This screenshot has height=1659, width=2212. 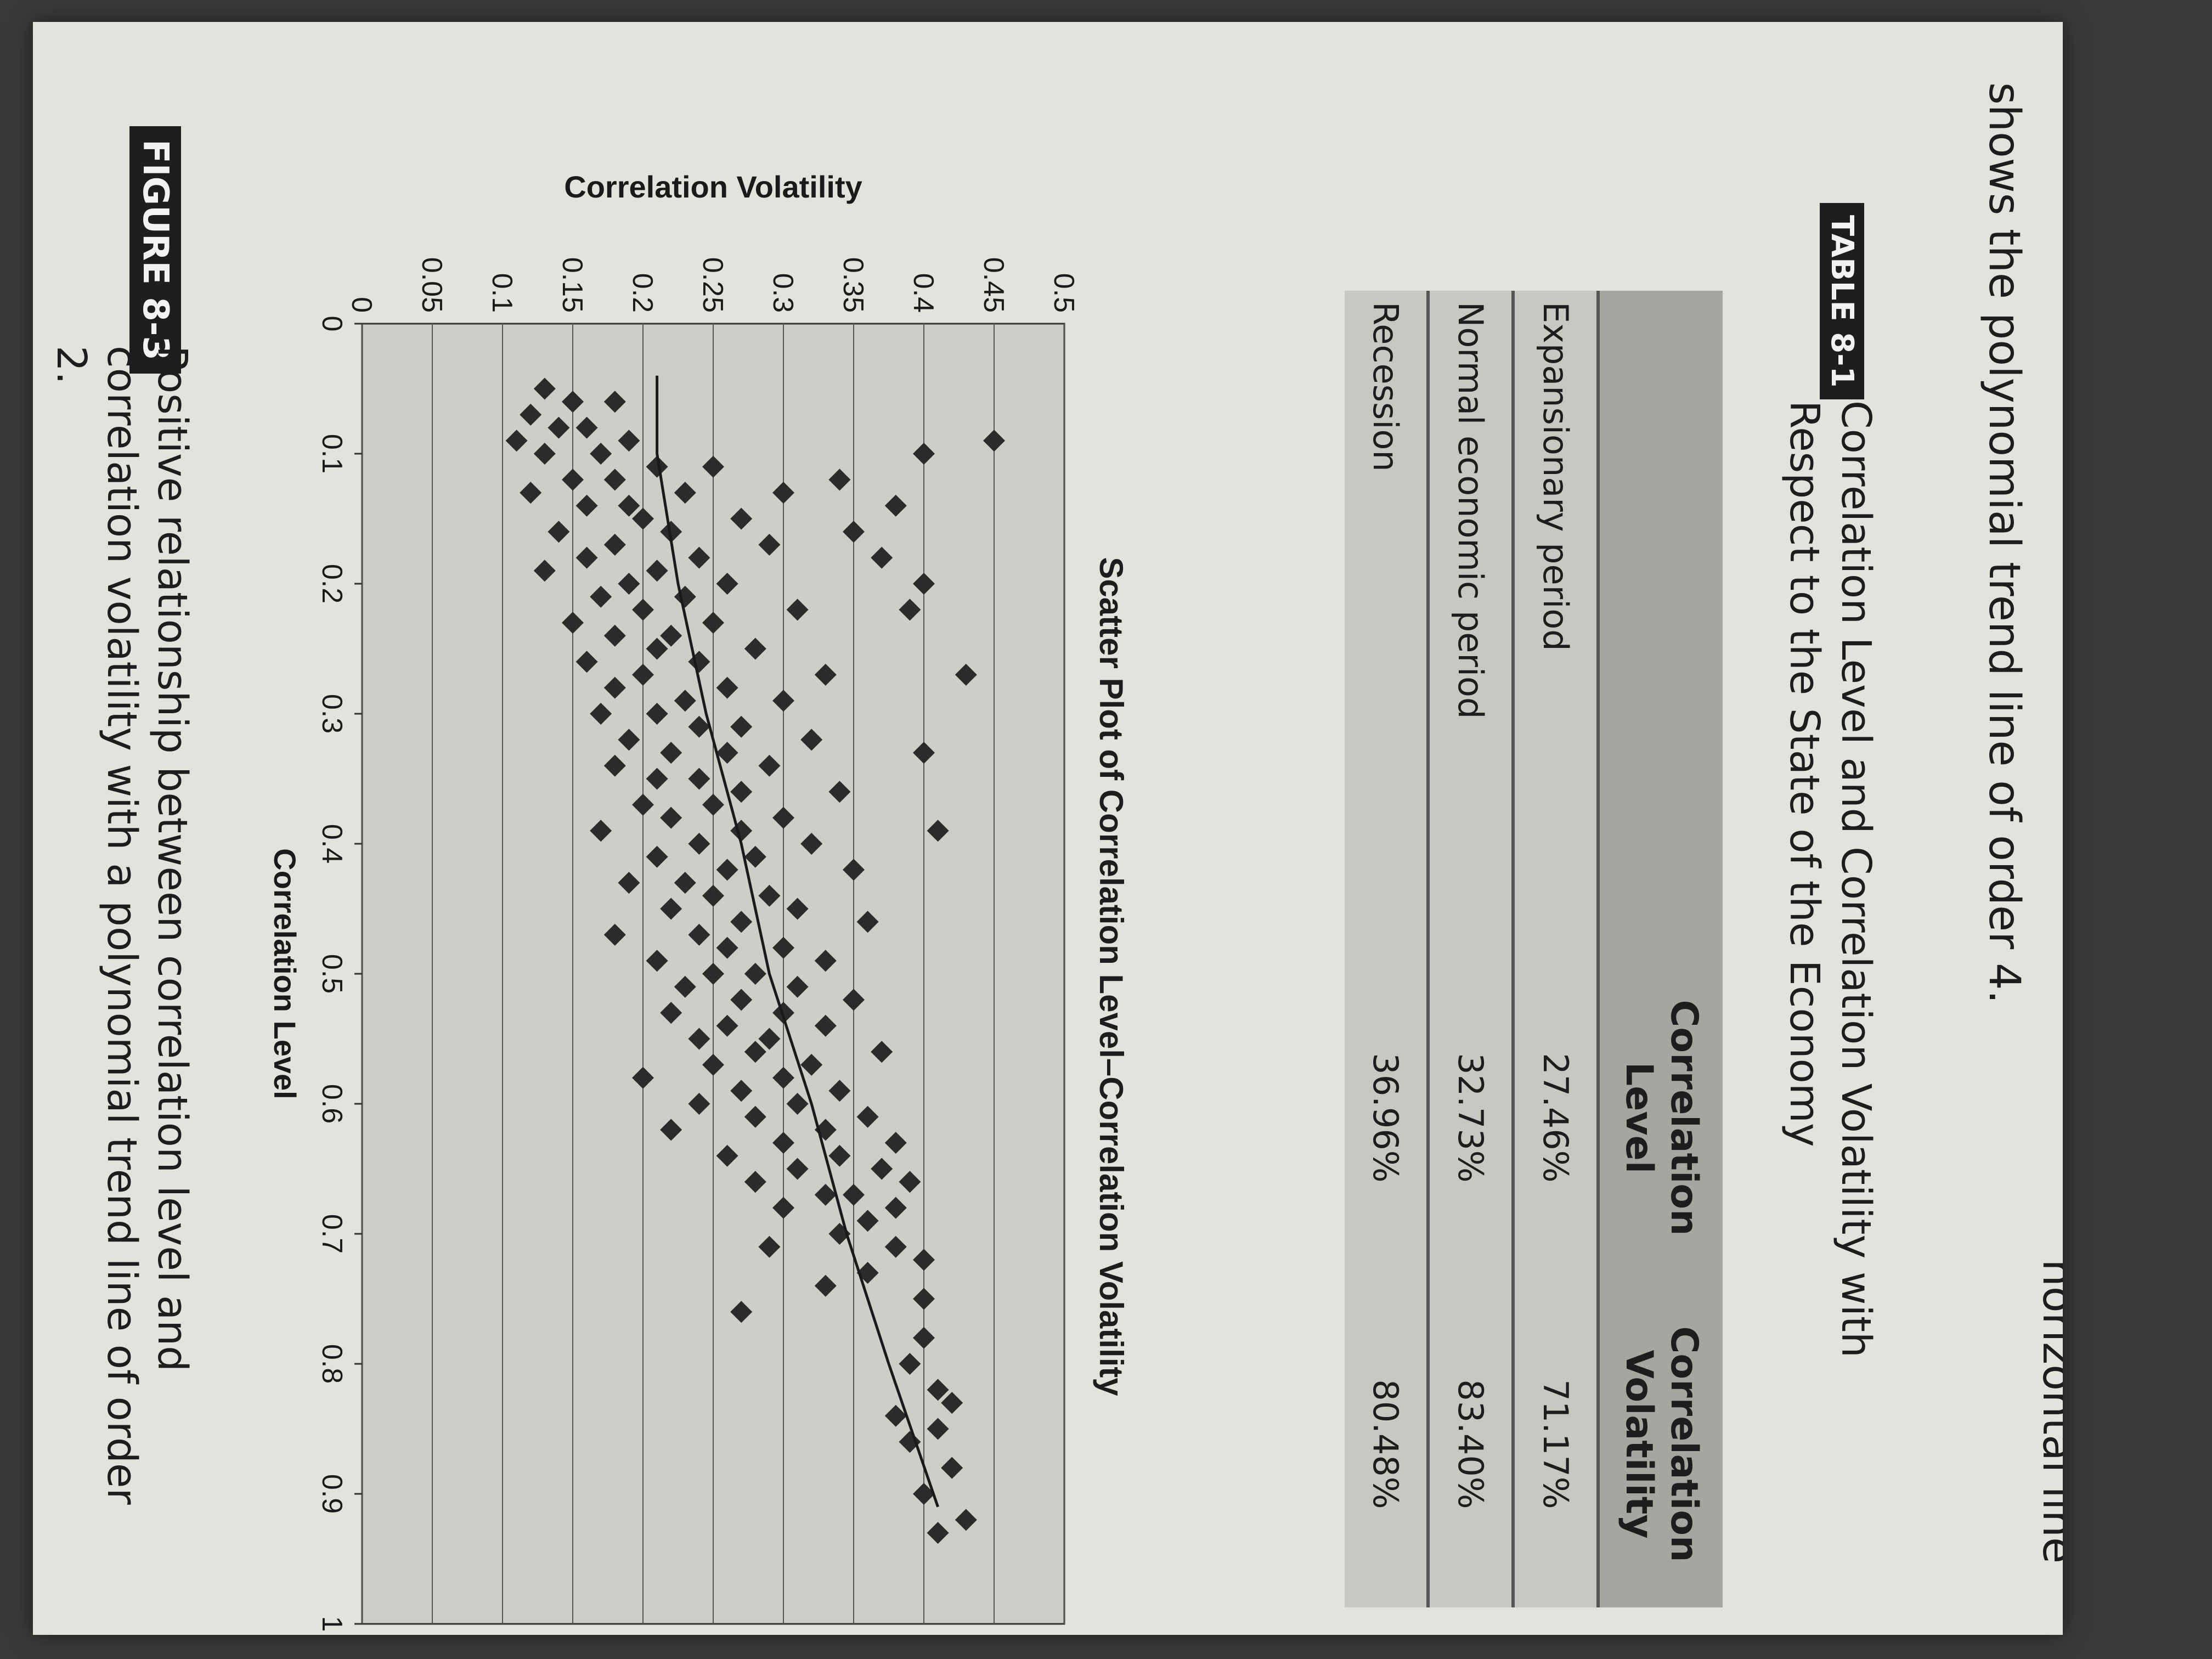 I want to click on table-header-row: Correlation Level Correlation Volatility, so click(x=1661, y=949).